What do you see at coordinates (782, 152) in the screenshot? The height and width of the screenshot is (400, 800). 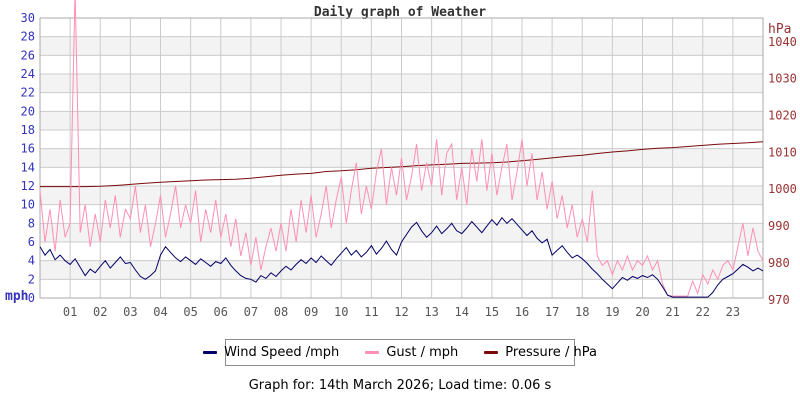 I see `svg-text: 1010` at bounding box center [782, 152].